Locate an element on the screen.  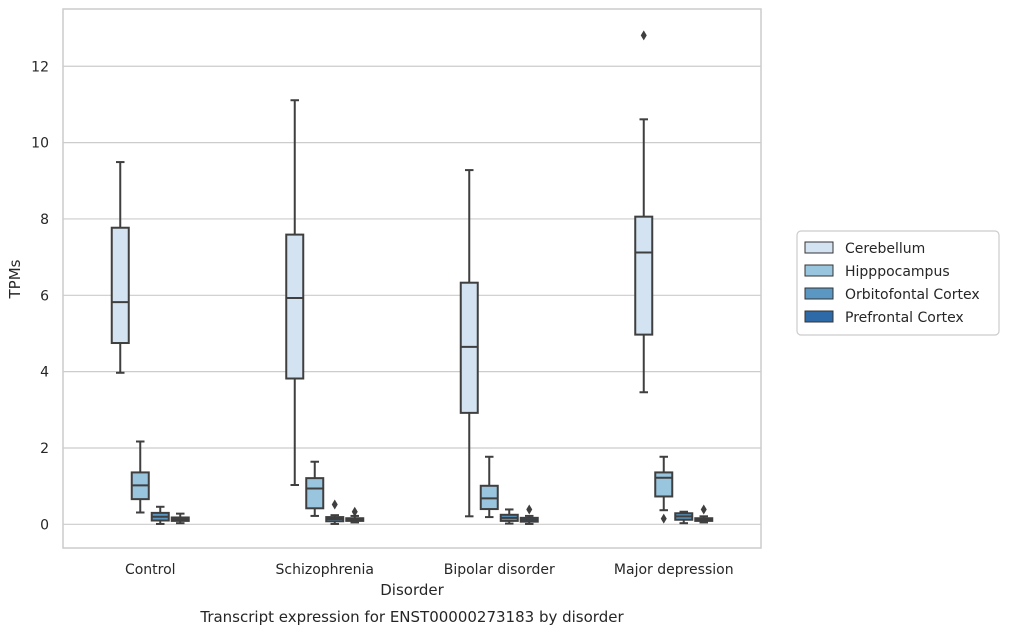
x-tick-label: Control is located at coordinates (150, 570).